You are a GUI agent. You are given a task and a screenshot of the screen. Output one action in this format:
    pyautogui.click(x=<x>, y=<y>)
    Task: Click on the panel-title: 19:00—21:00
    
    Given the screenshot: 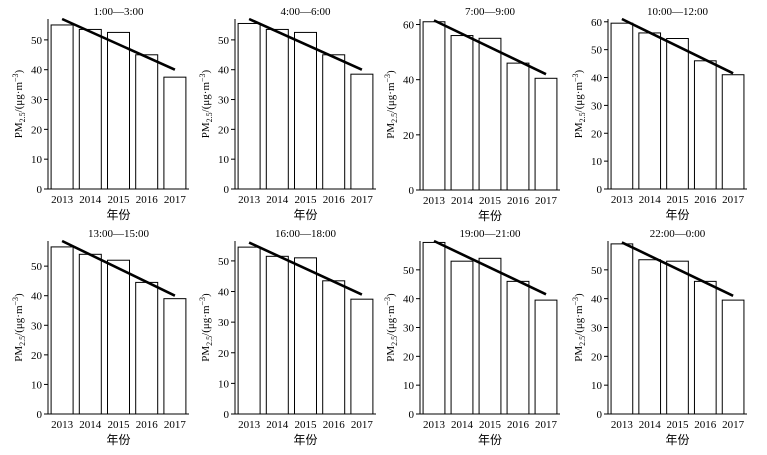 What is the action you would take?
    pyautogui.click(x=490, y=234)
    